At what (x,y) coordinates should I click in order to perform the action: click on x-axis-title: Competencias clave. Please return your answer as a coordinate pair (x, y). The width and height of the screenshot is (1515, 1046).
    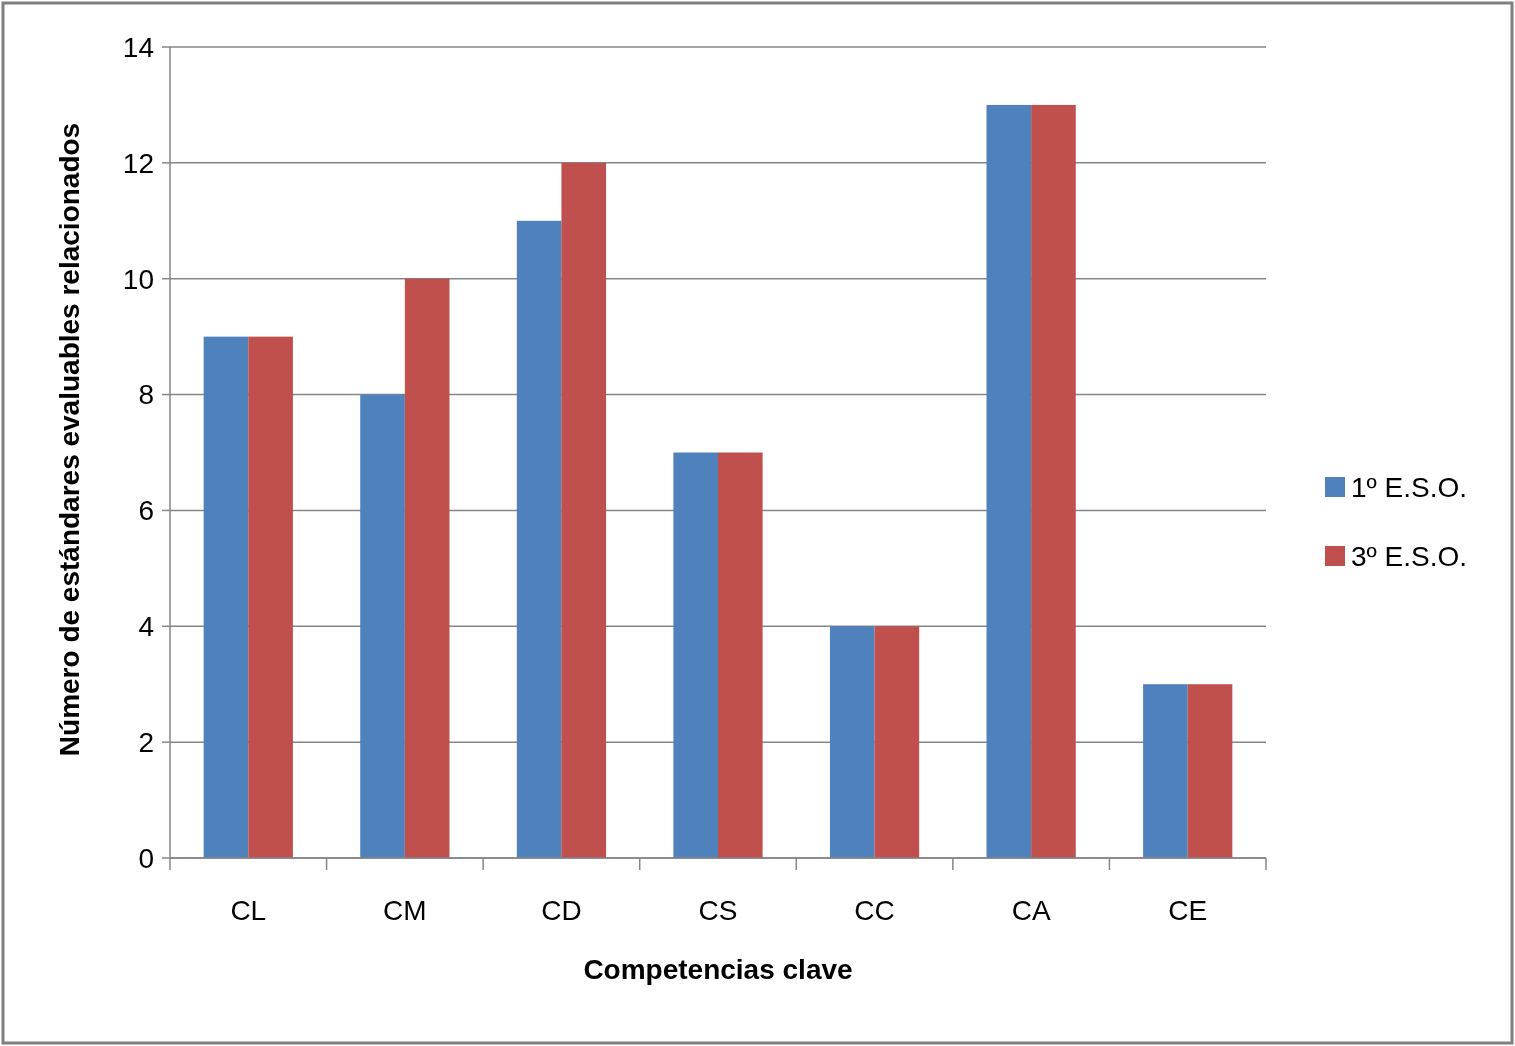
    Looking at the image, I should click on (718, 969).